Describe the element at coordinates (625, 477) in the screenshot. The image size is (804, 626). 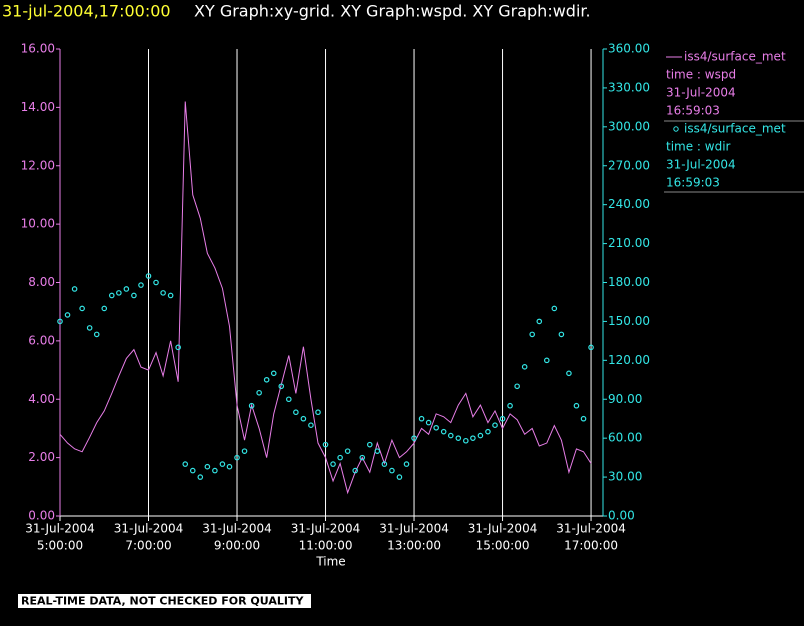
I see `y2-tick-label: 30.00` at that location.